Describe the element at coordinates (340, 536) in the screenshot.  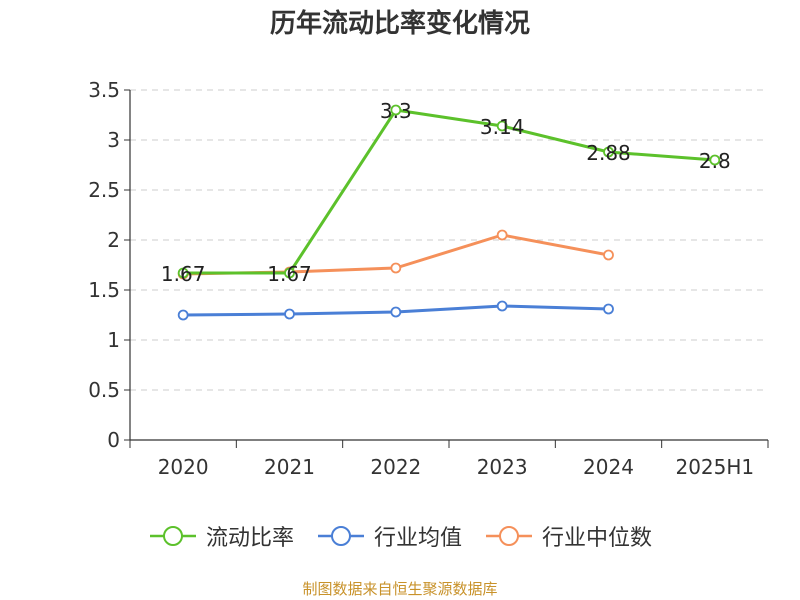
I see `legend-marker-industry-mean-icon` at that location.